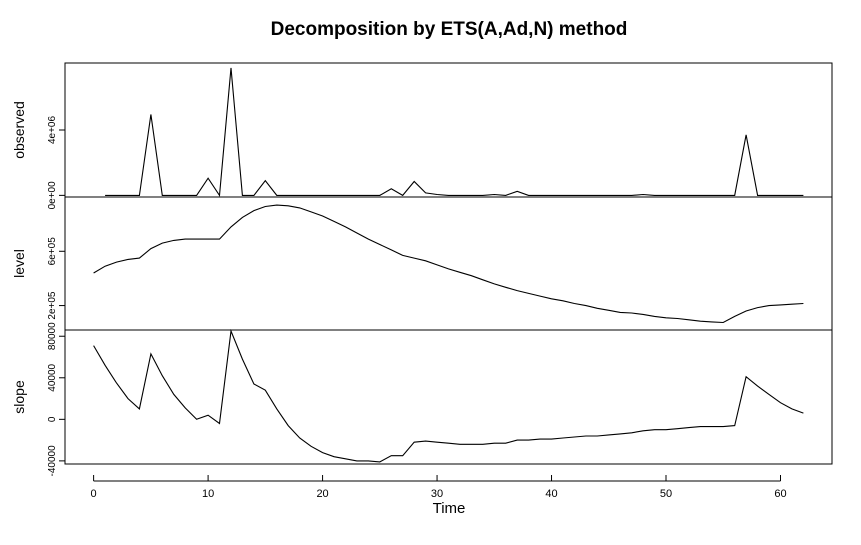  I want to click on x-tick-label: 20, so click(322, 494).